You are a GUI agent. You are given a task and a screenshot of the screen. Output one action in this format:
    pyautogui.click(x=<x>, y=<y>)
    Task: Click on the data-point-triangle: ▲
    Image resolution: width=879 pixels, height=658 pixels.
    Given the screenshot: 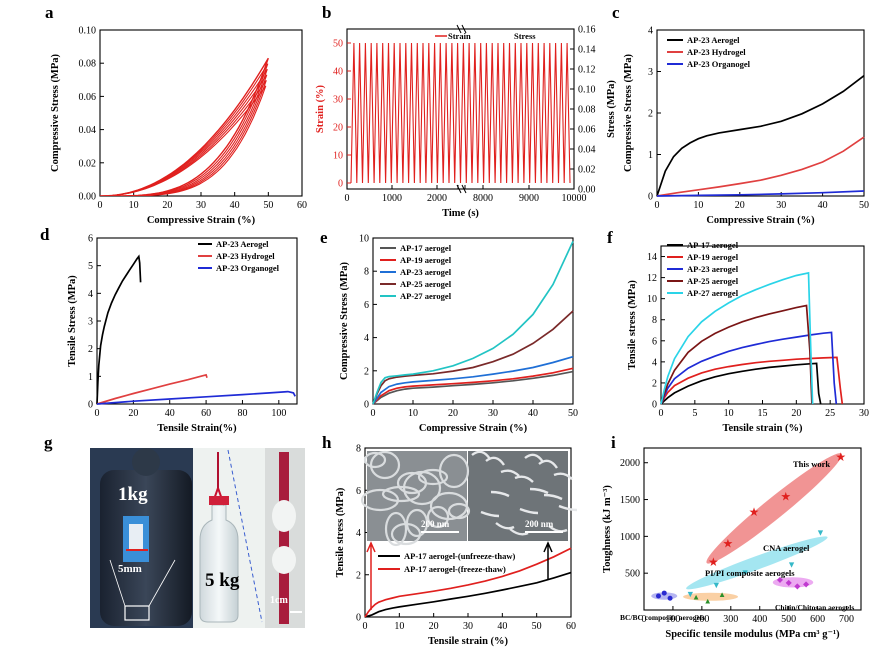 What is the action you would take?
    pyautogui.click(x=708, y=600)
    